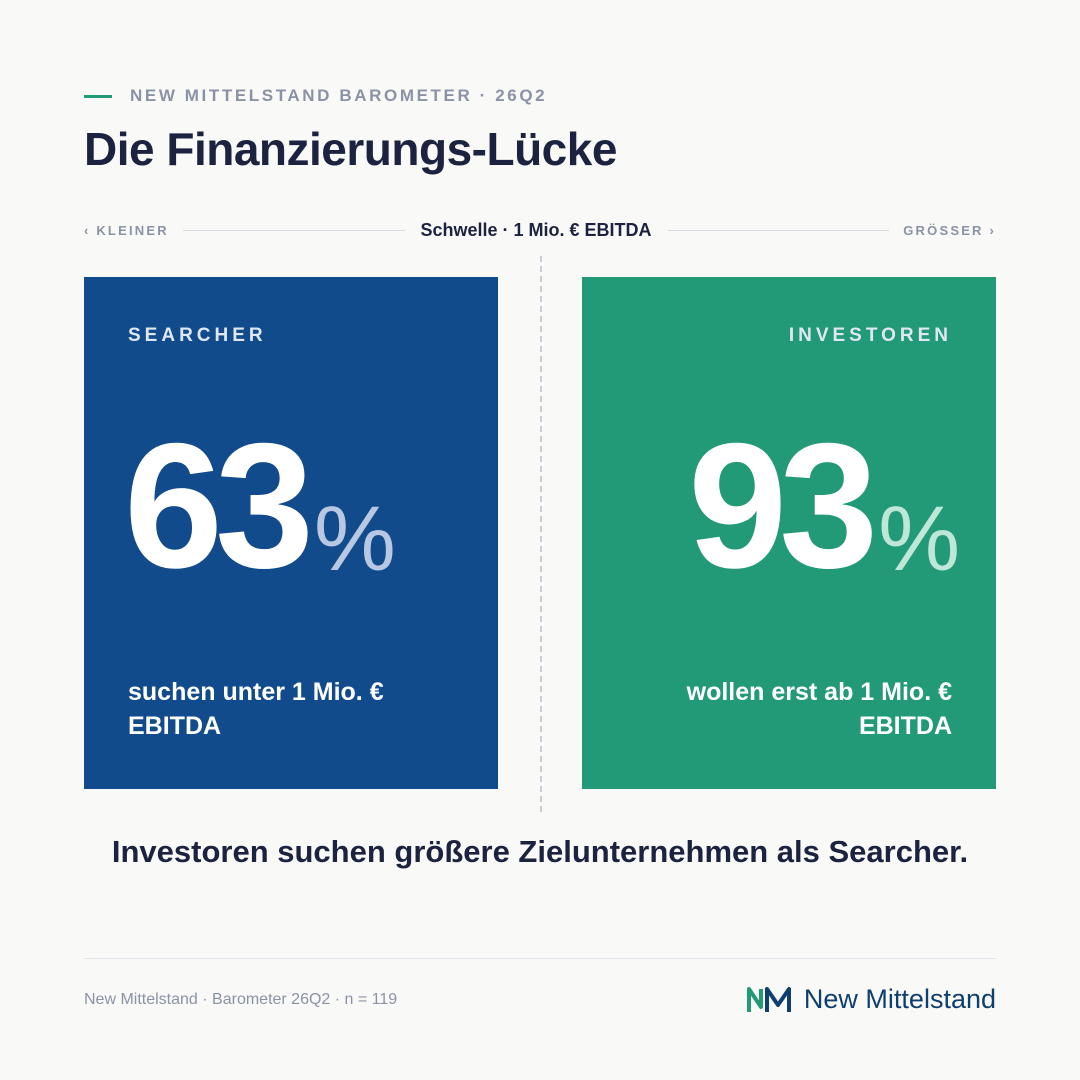 The height and width of the screenshot is (1080, 1080). Describe the element at coordinates (355, 539) in the screenshot. I see `searcher-stat-unit: %` at that location.